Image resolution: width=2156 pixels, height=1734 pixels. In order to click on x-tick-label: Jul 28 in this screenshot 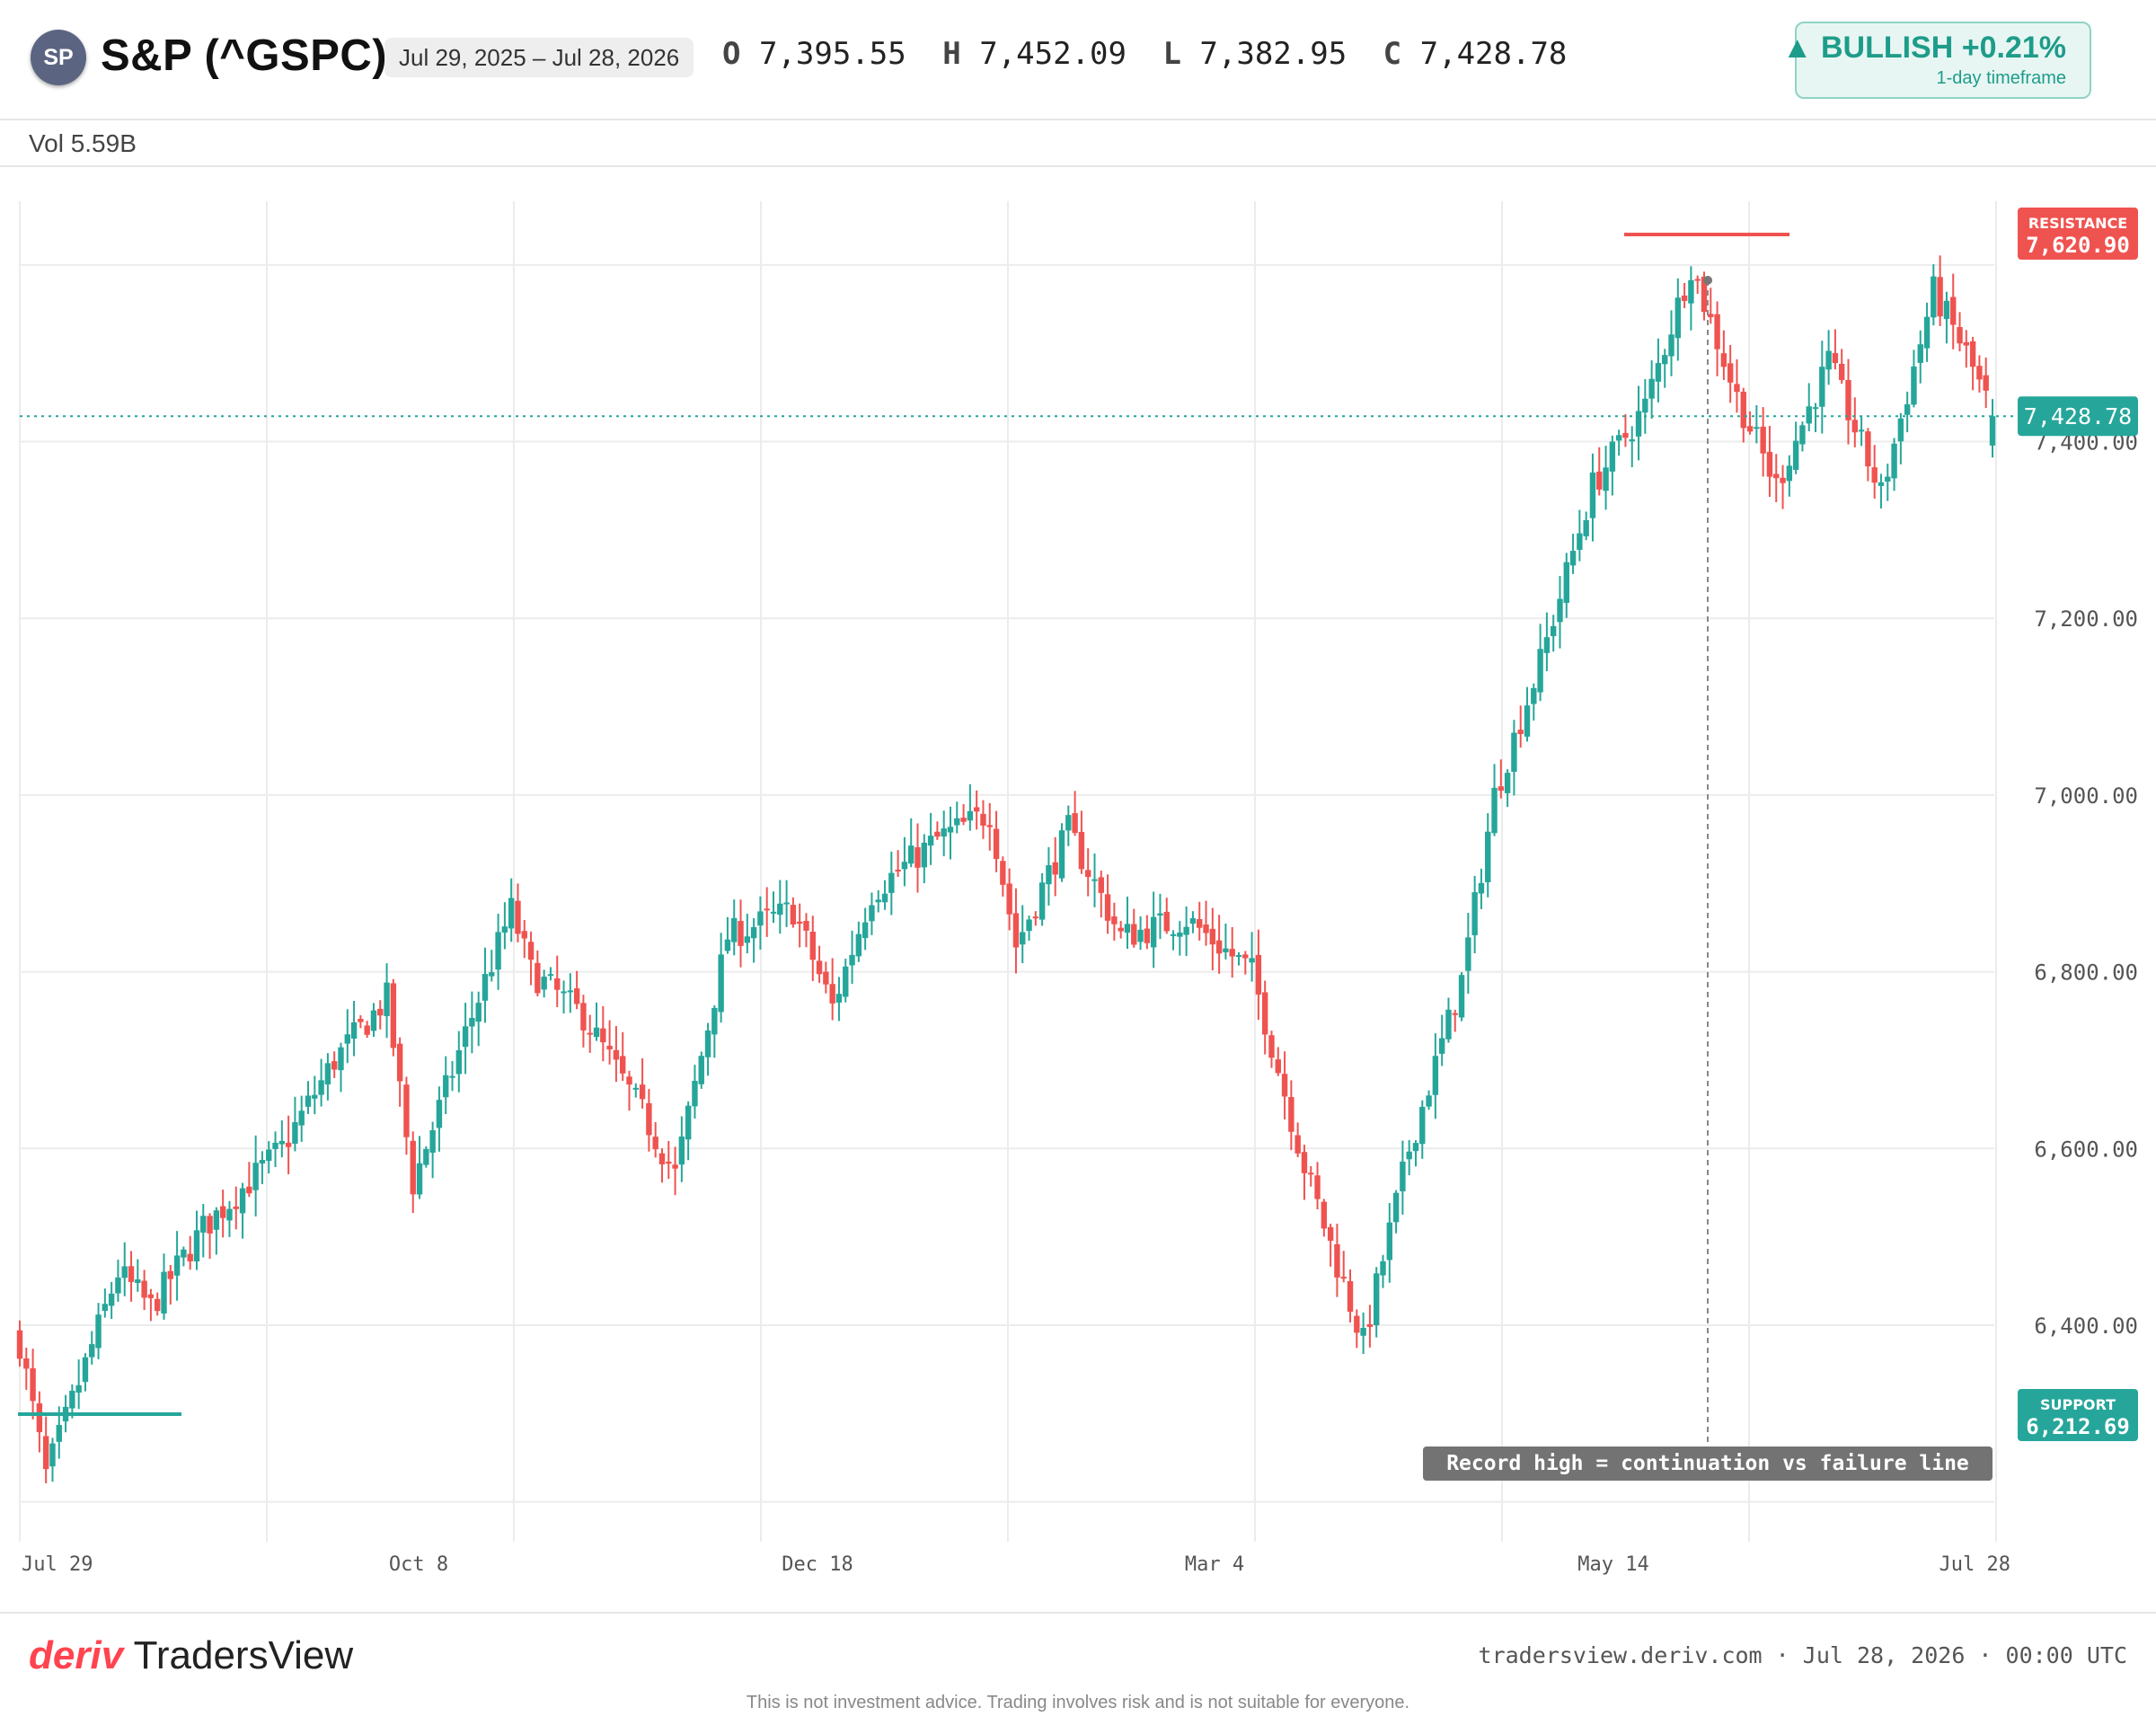, I will do `click(1975, 1564)`.